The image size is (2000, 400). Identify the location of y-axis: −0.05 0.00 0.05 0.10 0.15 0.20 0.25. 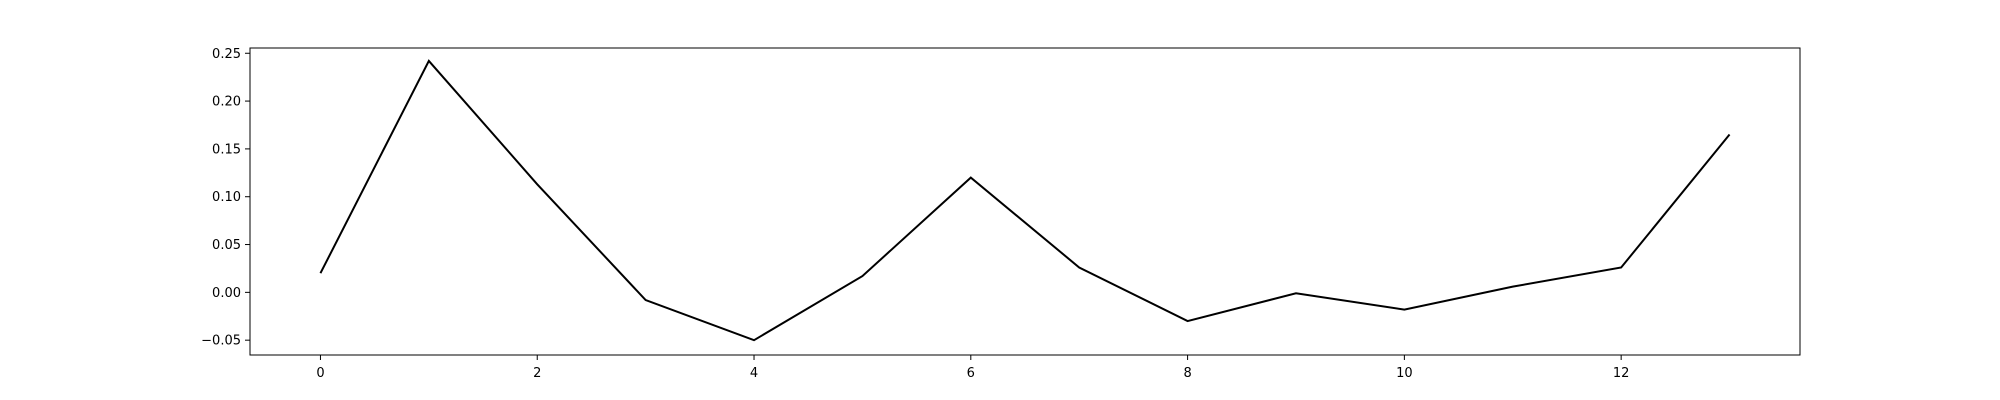
(225, 198).